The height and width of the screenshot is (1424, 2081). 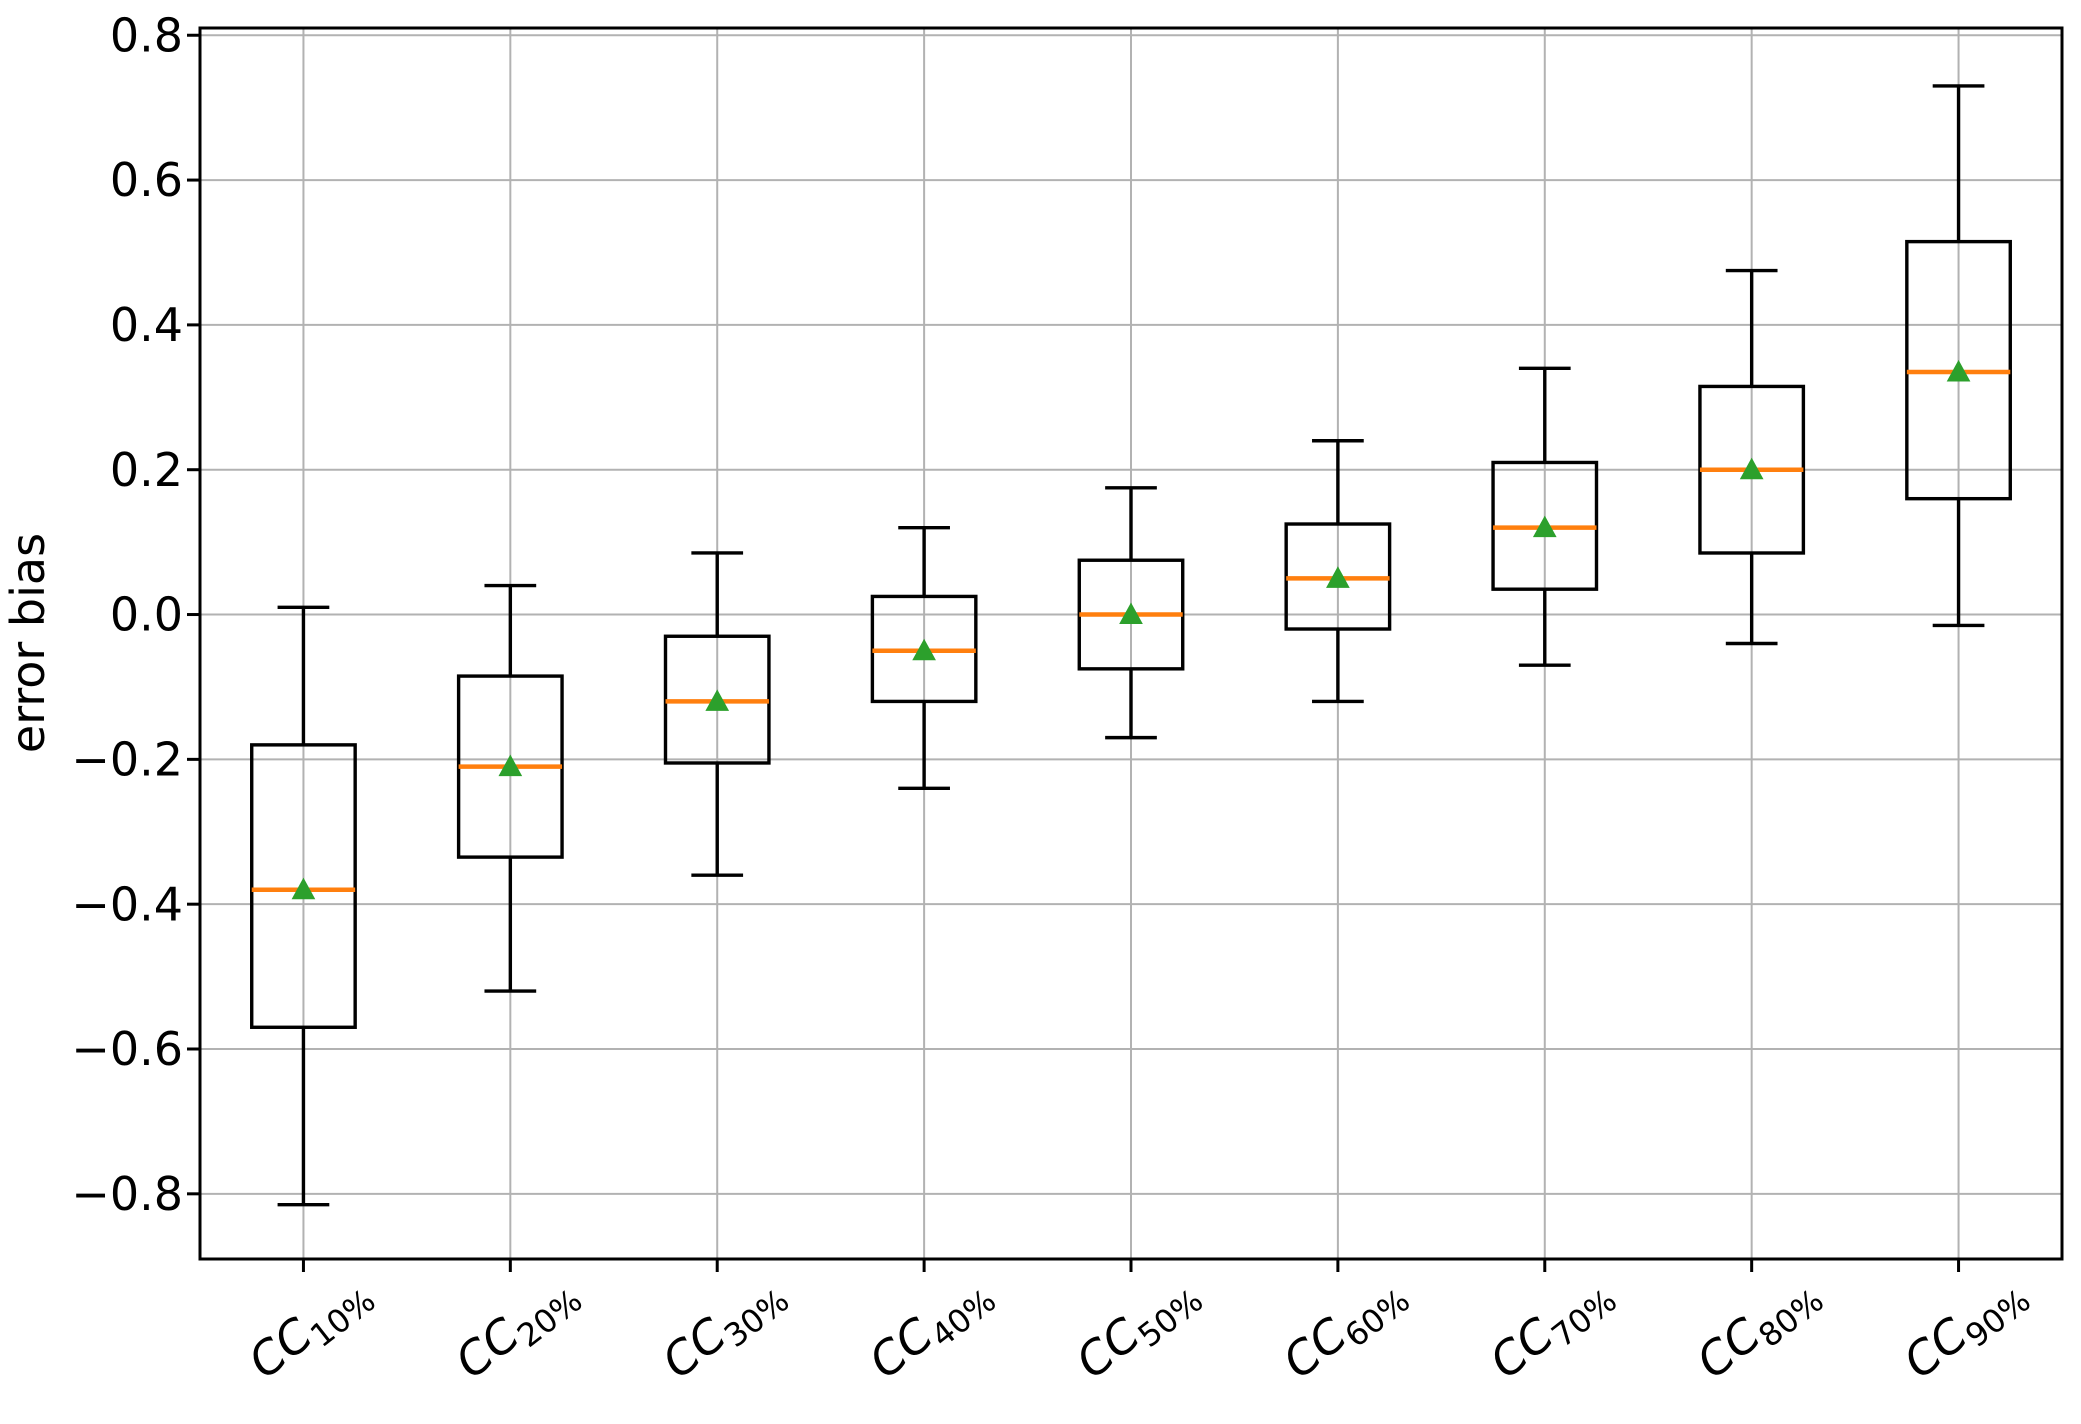 I want to click on box-CC70%, so click(x=1545, y=516).